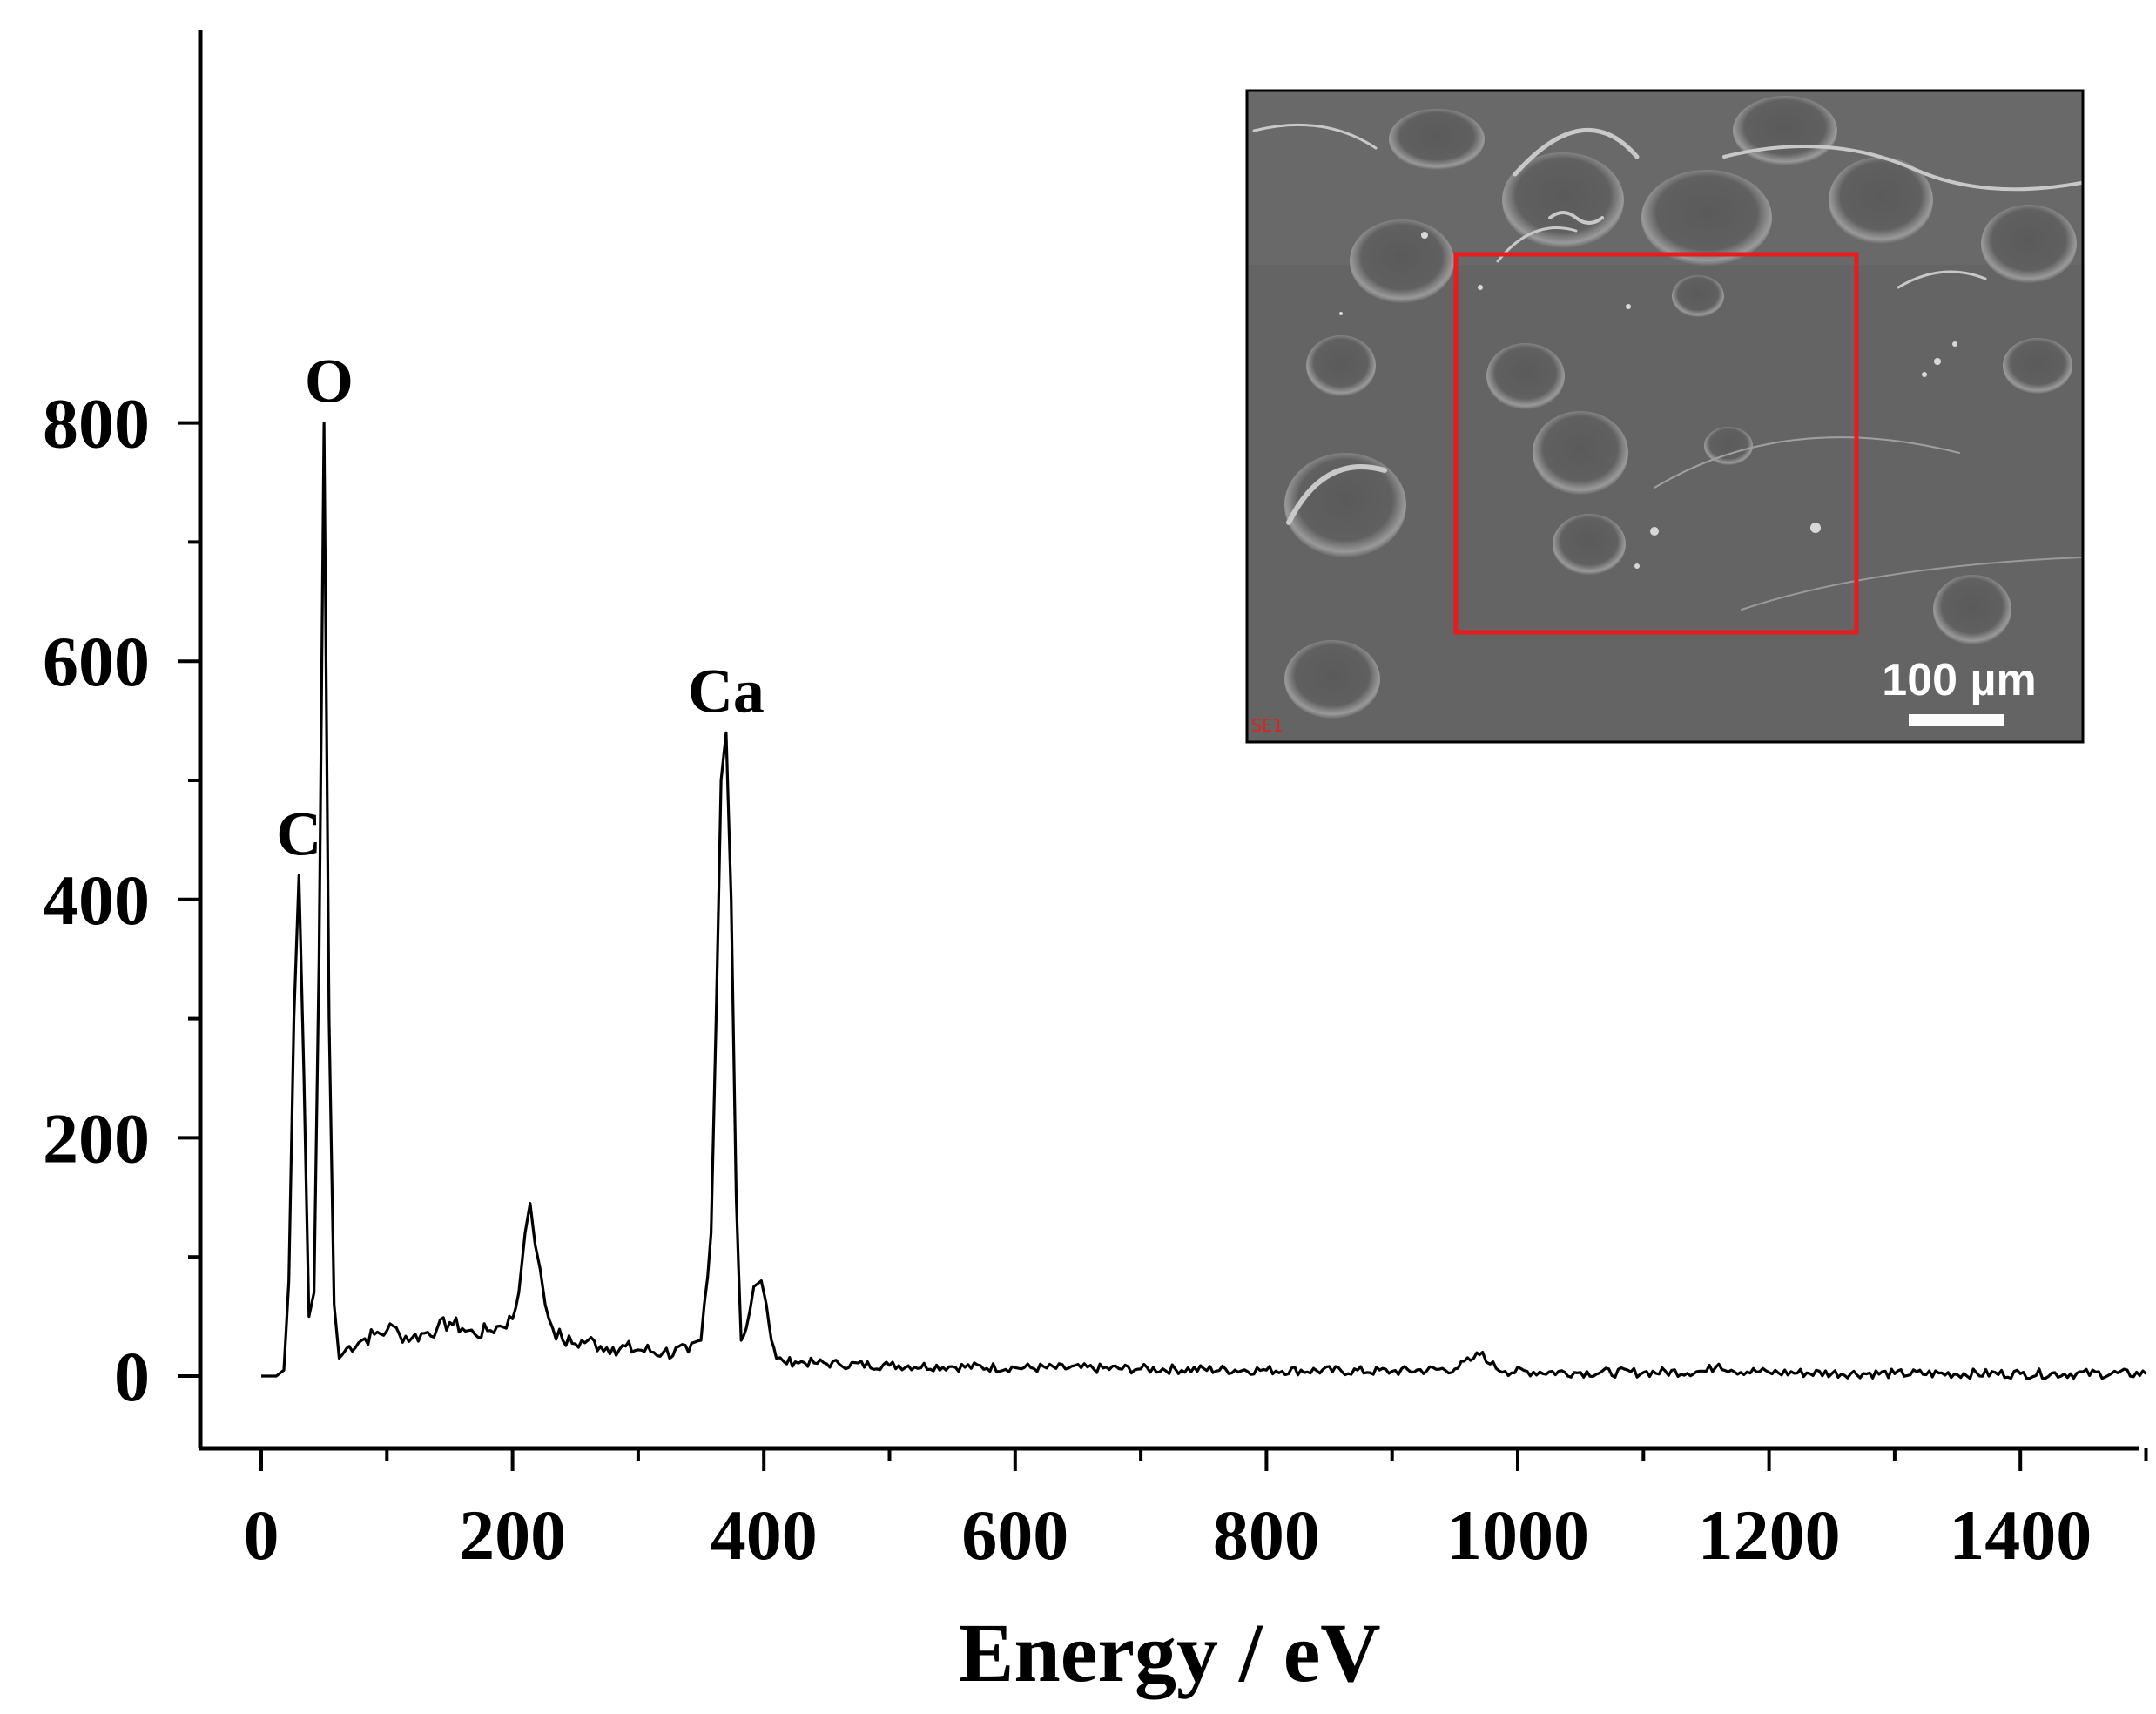 The image size is (2156, 1714). Describe the element at coordinates (1769, 1535) in the screenshot. I see `x-tick-label: 1200` at that location.